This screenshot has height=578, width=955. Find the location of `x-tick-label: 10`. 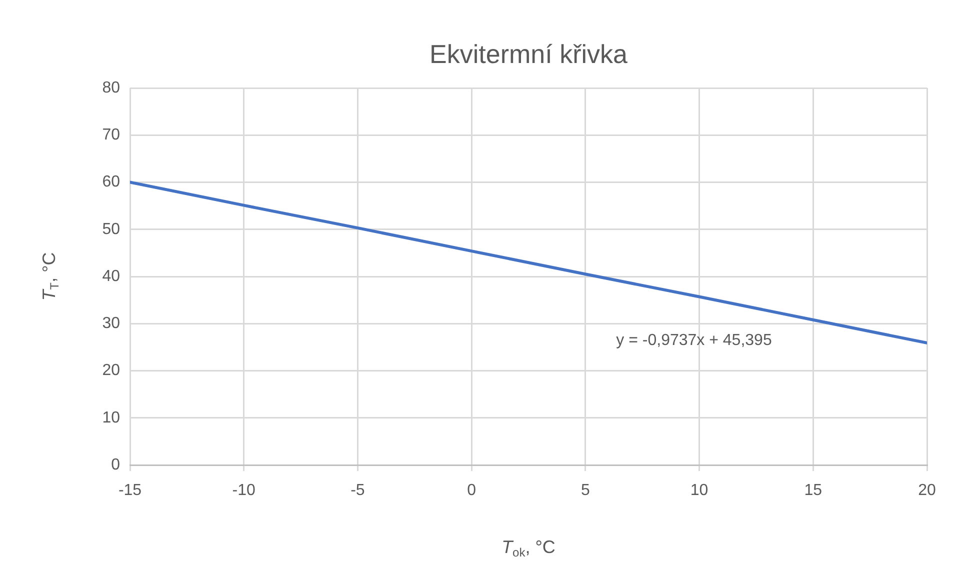

x-tick-label: 10 is located at coordinates (699, 491).